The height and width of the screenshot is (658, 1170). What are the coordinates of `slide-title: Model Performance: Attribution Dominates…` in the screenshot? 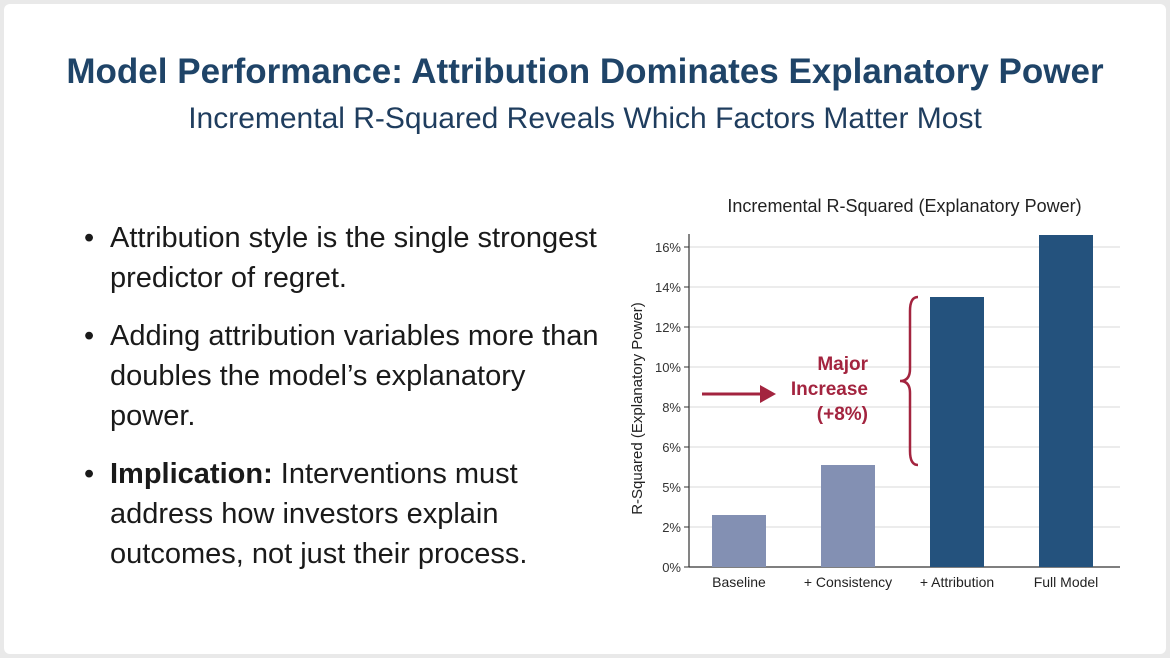 It's located at (585, 71).